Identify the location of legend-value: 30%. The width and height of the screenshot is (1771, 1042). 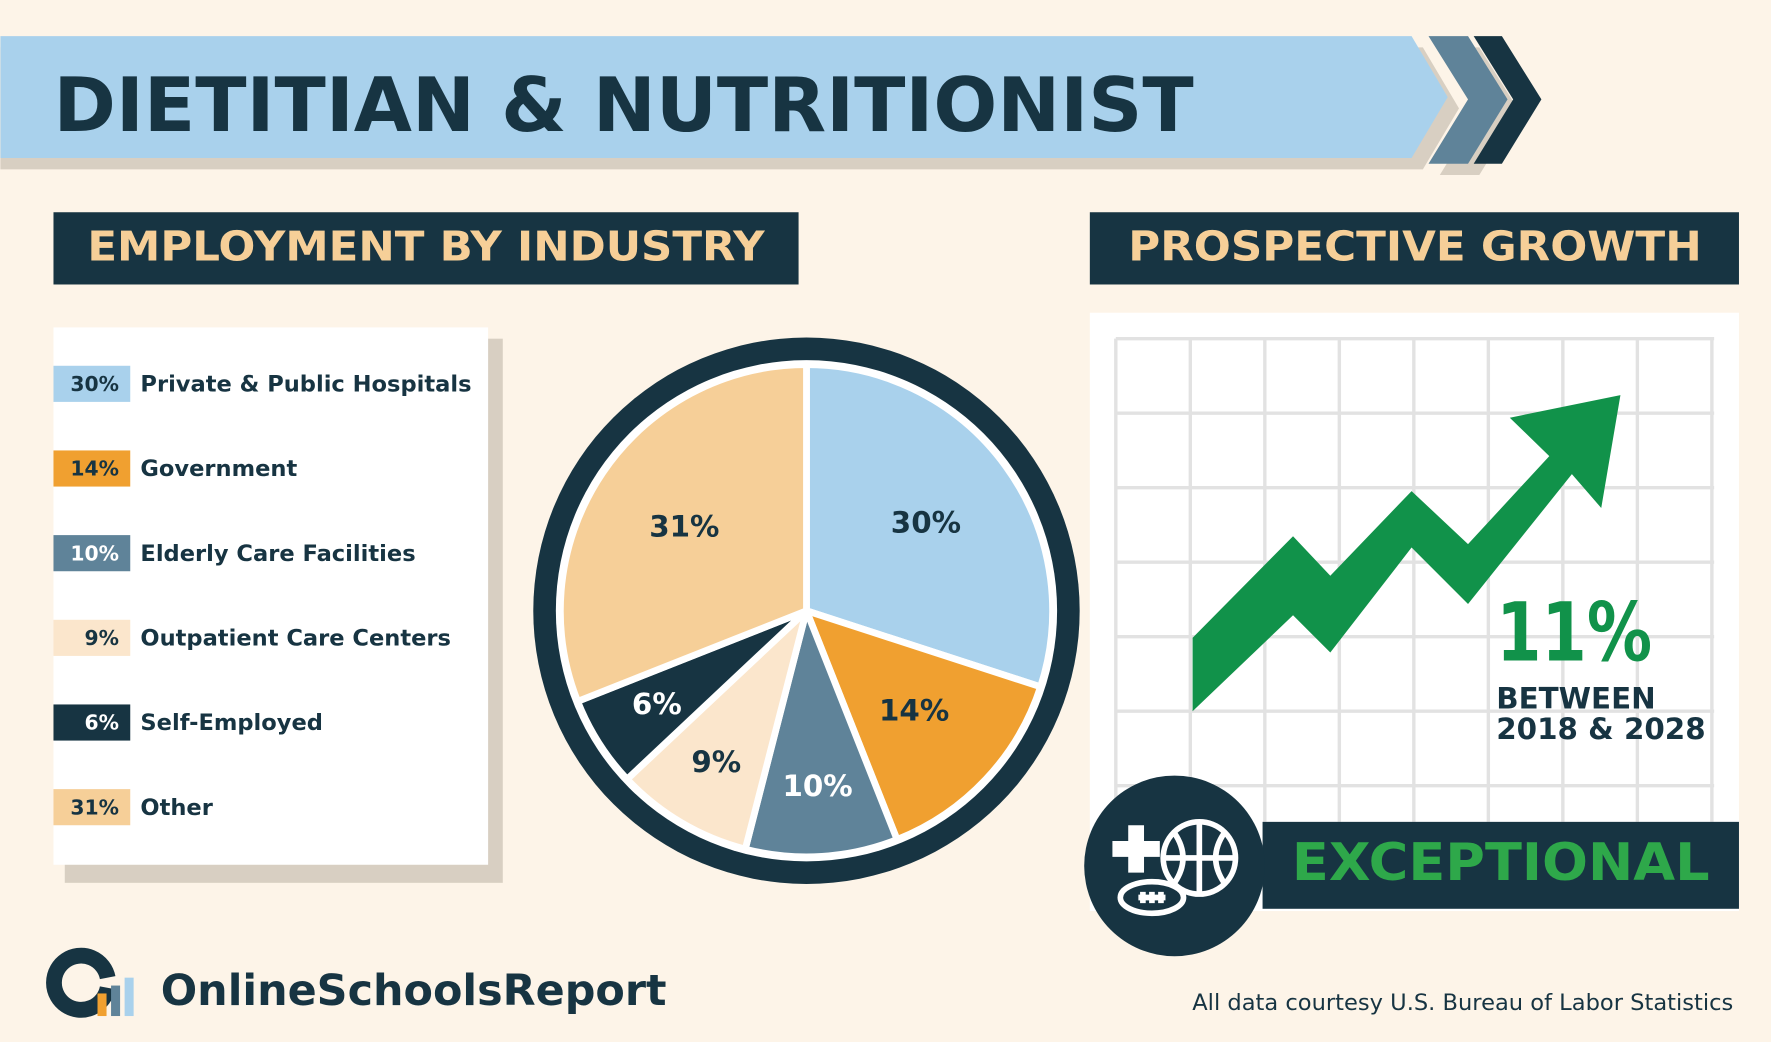
(94, 384).